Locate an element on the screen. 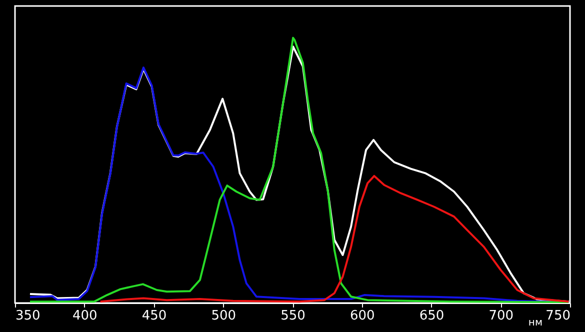 This screenshot has height=332, width=585. x-tick-label: 400 is located at coordinates (85, 316).